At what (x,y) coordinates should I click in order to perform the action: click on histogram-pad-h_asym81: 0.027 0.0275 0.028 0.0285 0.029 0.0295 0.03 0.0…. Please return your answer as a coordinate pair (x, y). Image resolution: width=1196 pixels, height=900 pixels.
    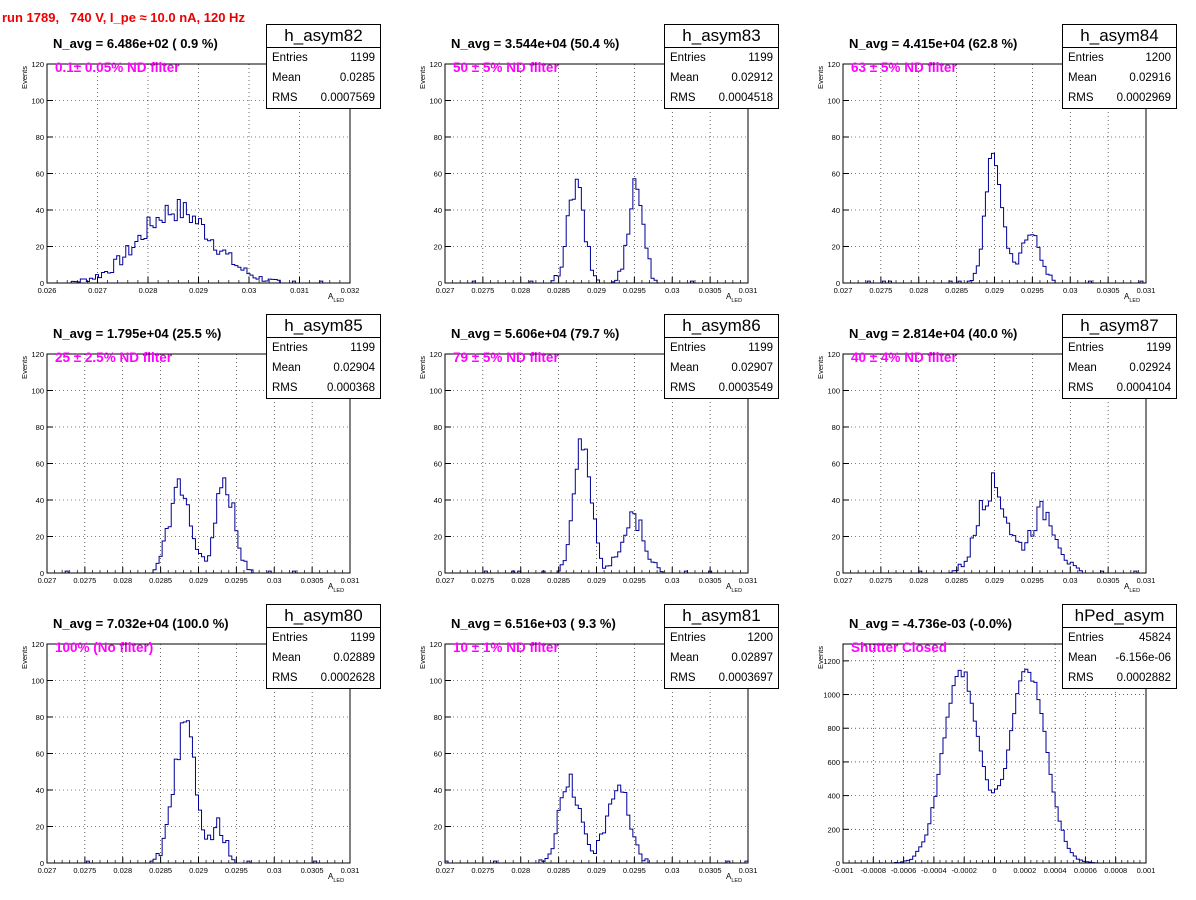
    Looking at the image, I should click on (597, 752).